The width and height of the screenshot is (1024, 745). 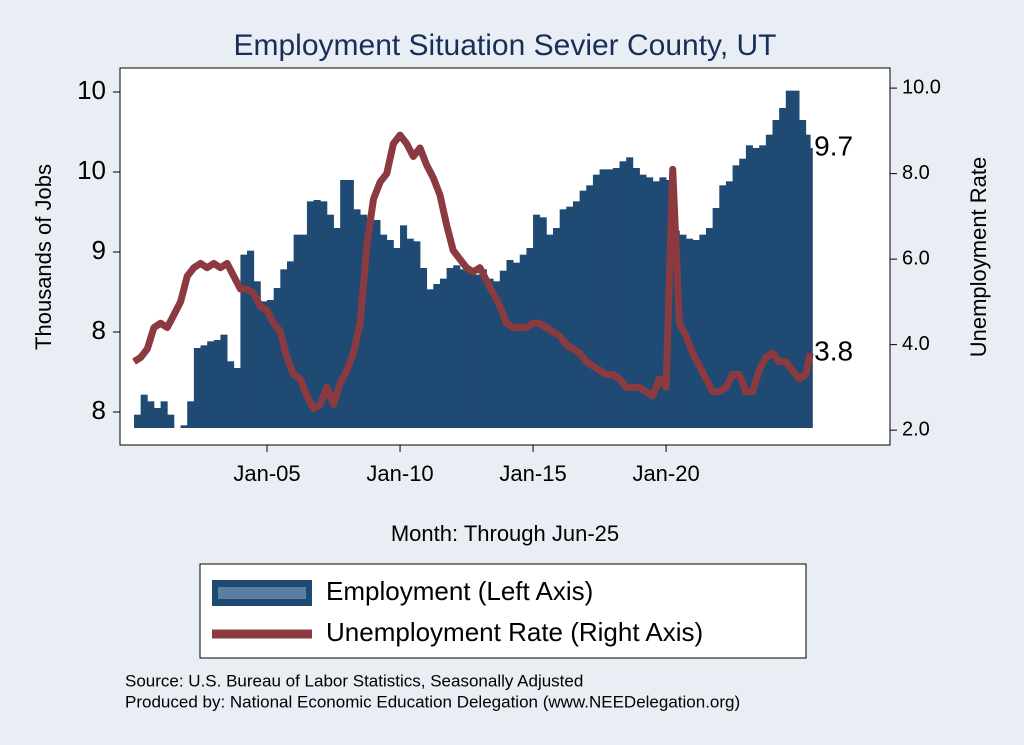 What do you see at coordinates (504, 45) in the screenshot?
I see `chart-title: Employment Situation Sevier County, UT` at bounding box center [504, 45].